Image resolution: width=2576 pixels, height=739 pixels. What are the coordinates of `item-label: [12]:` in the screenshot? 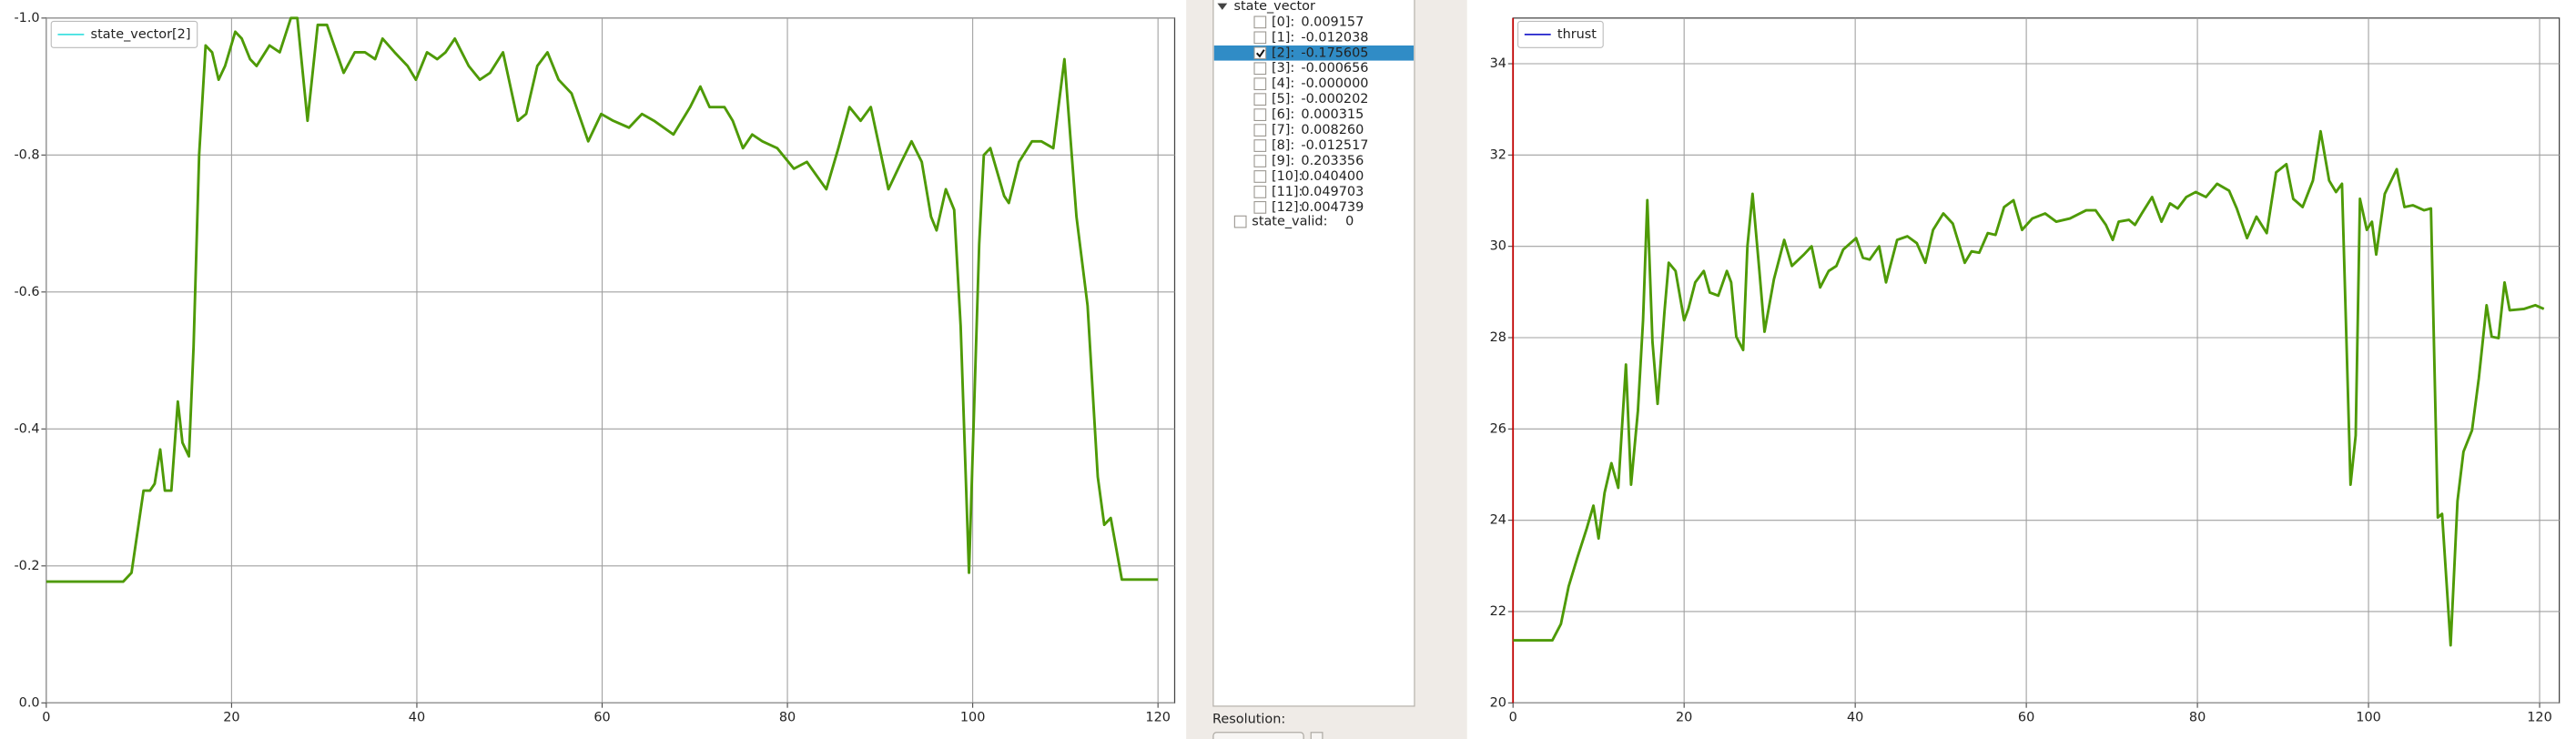 It's located at (1287, 207).